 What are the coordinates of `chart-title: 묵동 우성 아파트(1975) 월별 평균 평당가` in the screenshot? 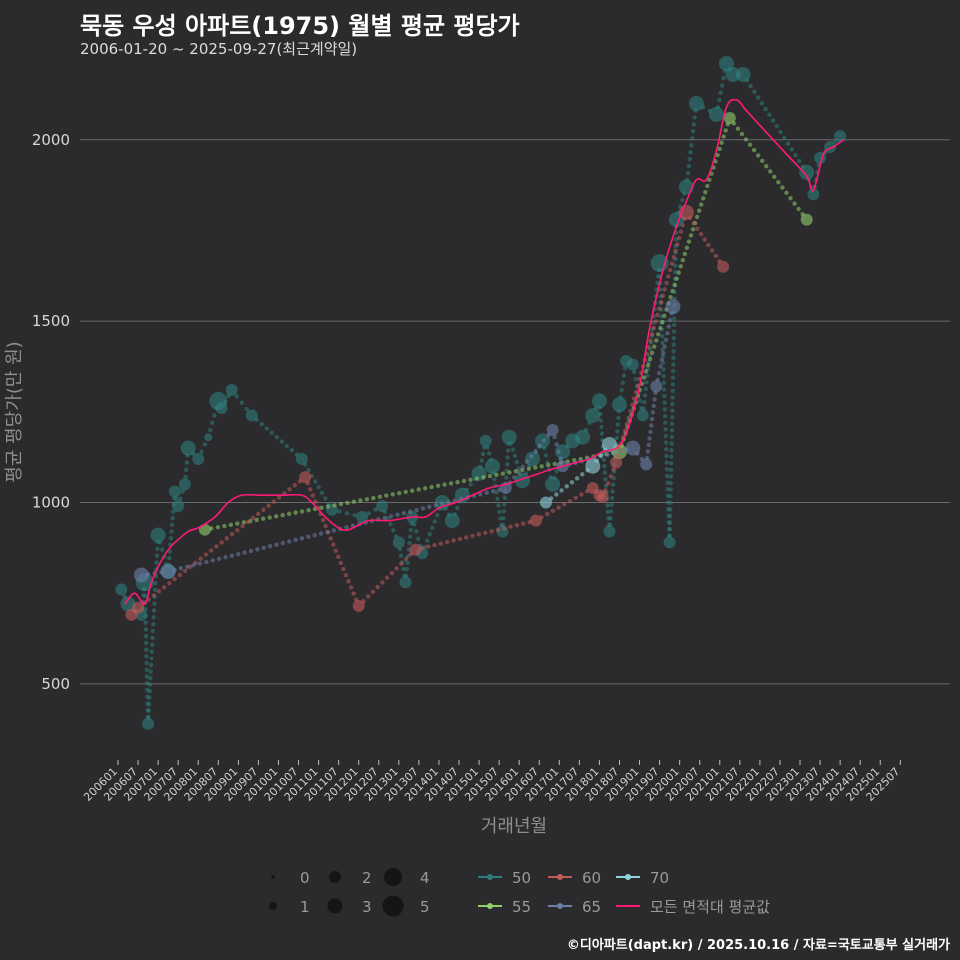 It's located at (300, 26).